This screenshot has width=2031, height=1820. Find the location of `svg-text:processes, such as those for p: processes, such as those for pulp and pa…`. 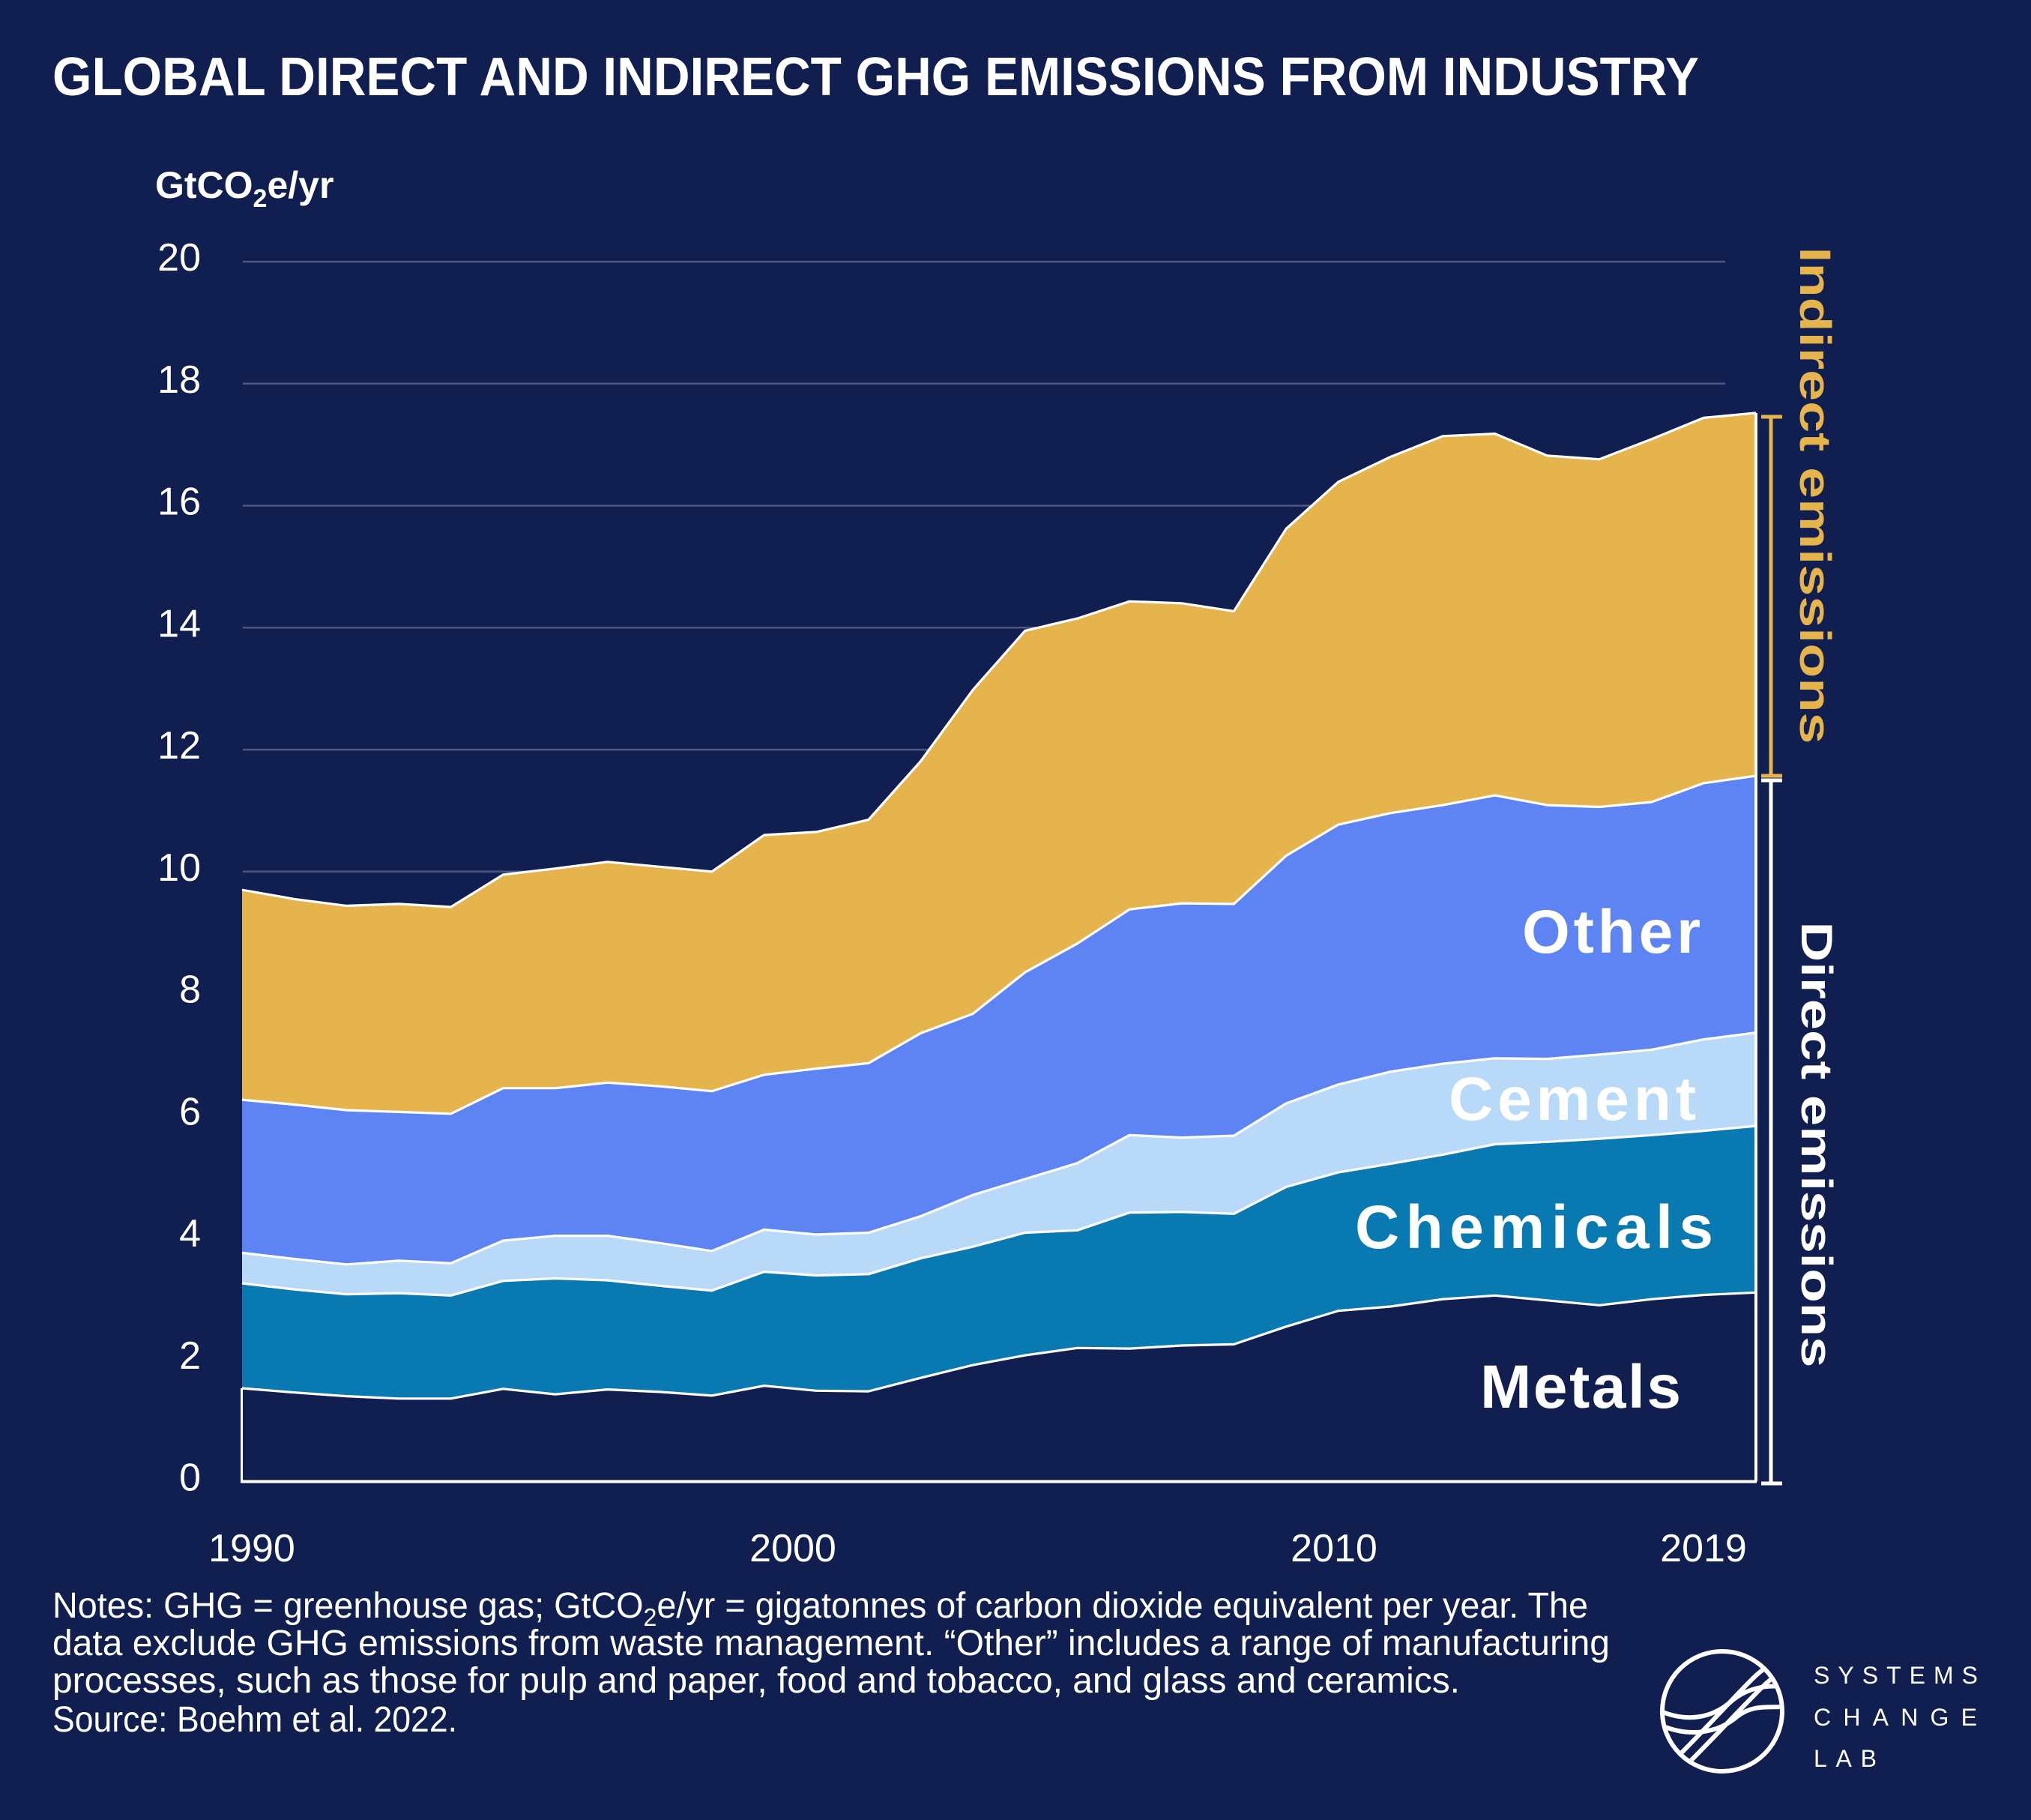

svg-text:processes, such as those for p: processes, such as those for pulp and pa… is located at coordinates (756, 1681).